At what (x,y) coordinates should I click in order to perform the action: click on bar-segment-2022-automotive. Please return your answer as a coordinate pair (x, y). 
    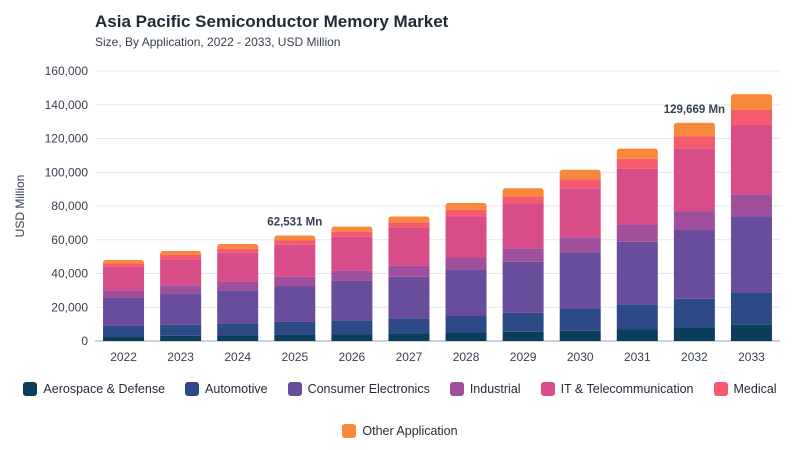
    Looking at the image, I should click on (124, 331).